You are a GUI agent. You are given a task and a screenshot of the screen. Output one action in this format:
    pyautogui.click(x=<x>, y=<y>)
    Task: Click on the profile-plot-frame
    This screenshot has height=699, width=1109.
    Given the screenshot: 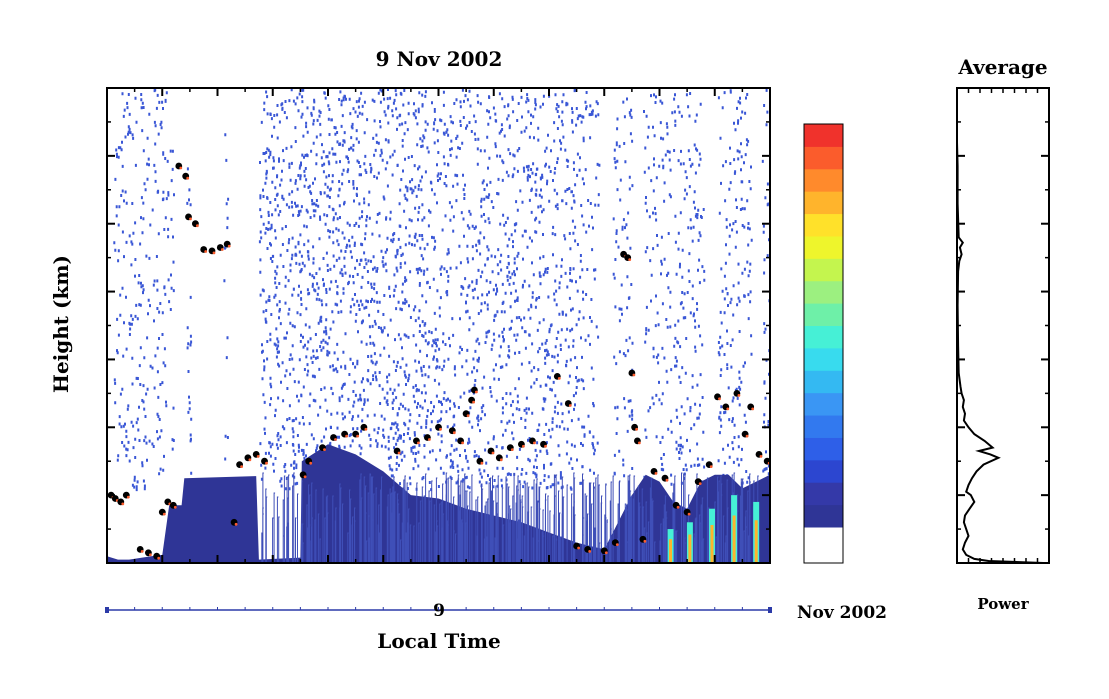 What is the action you would take?
    pyautogui.click(x=1003, y=325)
    